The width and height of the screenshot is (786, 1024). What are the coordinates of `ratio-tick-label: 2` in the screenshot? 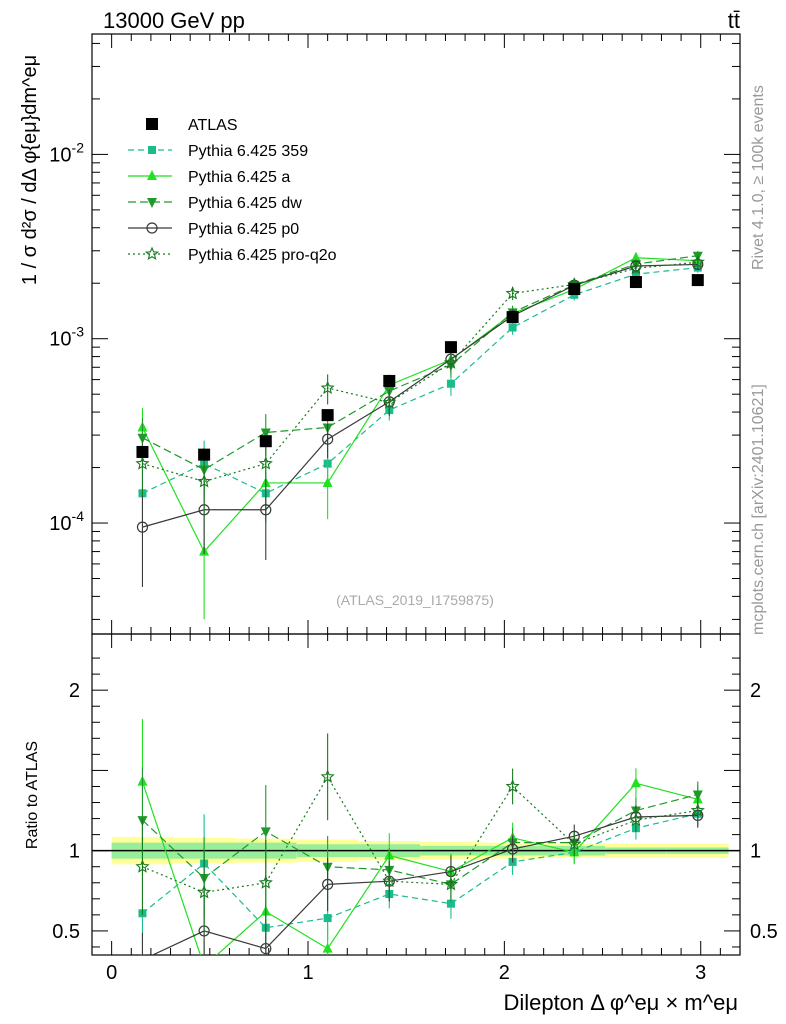 It's located at (74, 691).